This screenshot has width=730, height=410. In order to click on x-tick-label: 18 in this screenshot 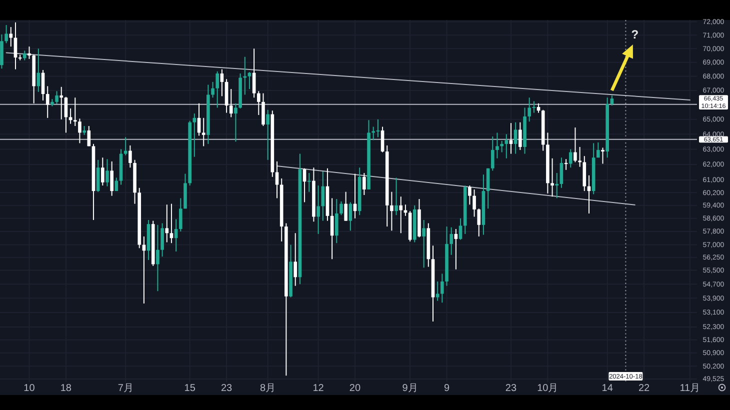, I will do `click(66, 388)`.